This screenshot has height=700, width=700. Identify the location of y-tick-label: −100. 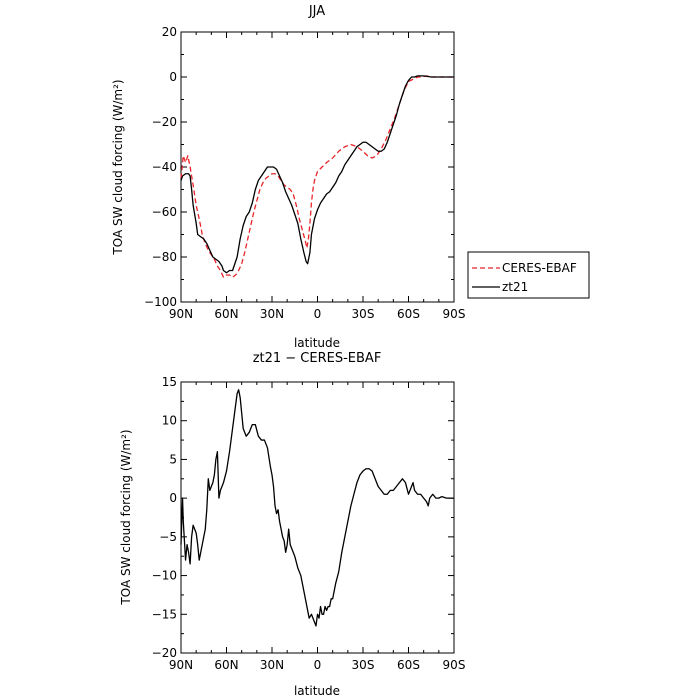
(160, 302).